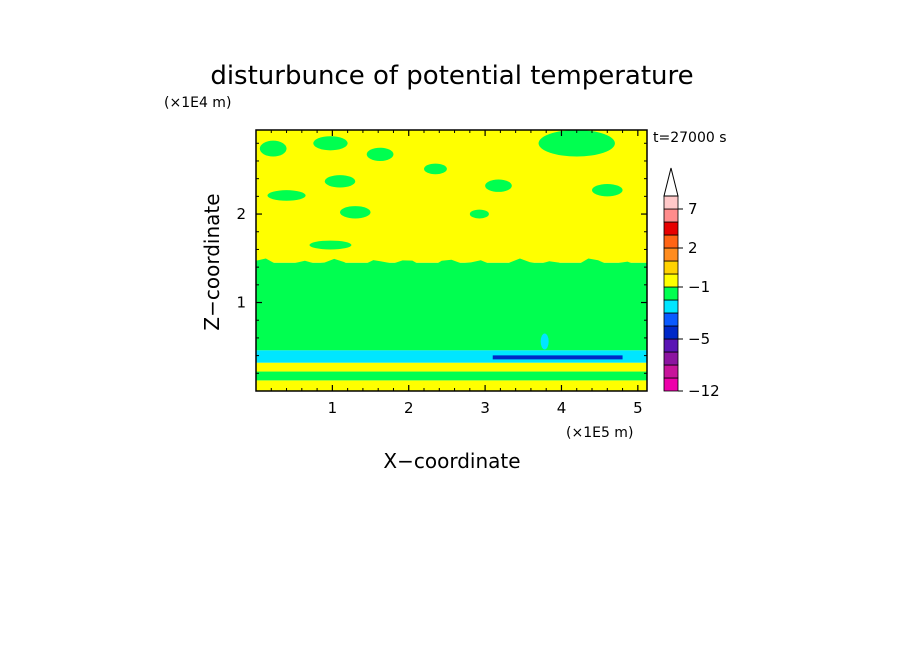 The width and height of the screenshot is (904, 654). What do you see at coordinates (690, 138) in the screenshot?
I see `time-label: t=27000 s` at bounding box center [690, 138].